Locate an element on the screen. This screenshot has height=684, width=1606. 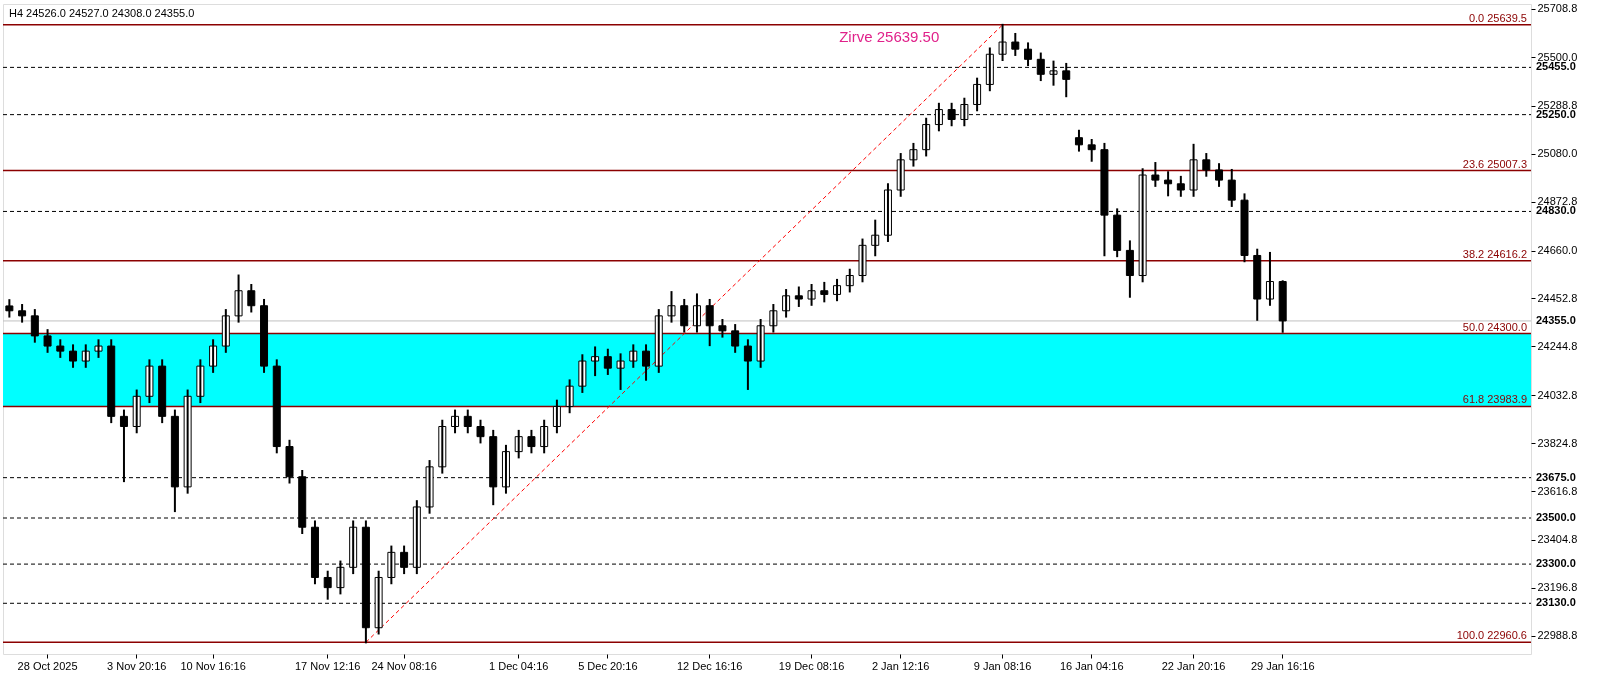
annotation: Zirve 25639.50 is located at coordinates (889, 36).